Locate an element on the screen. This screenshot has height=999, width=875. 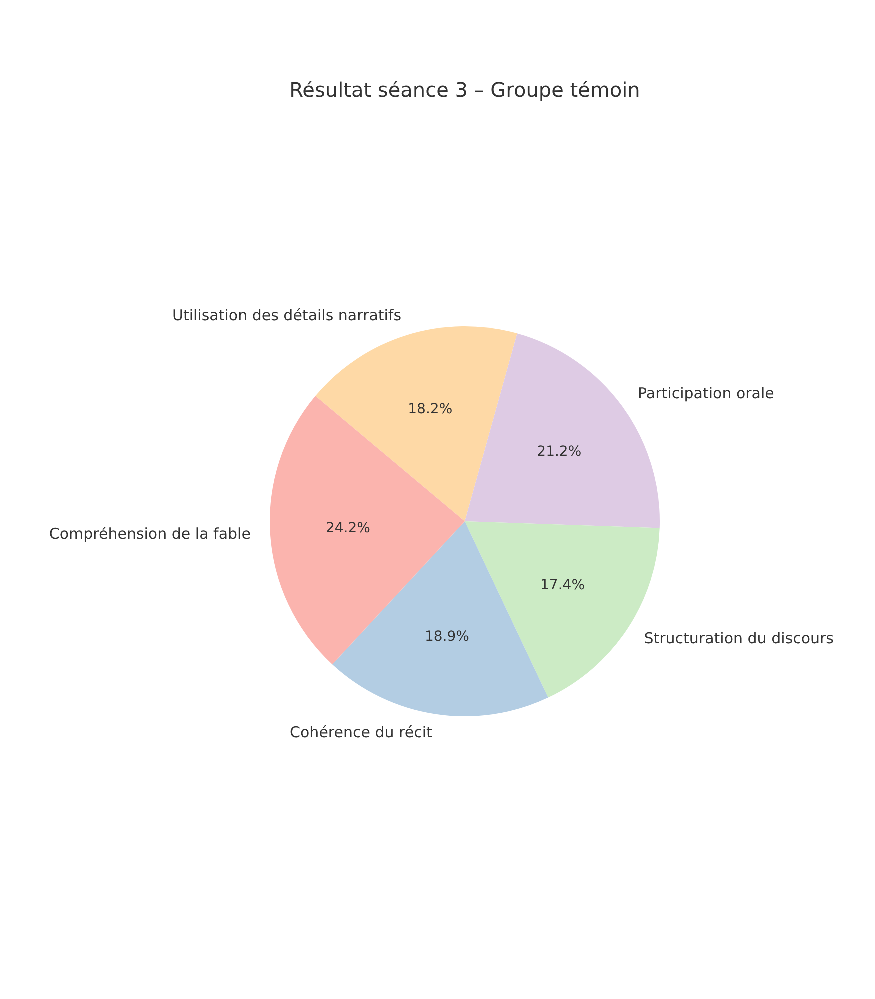
data-label: 24.2% is located at coordinates (348, 528).